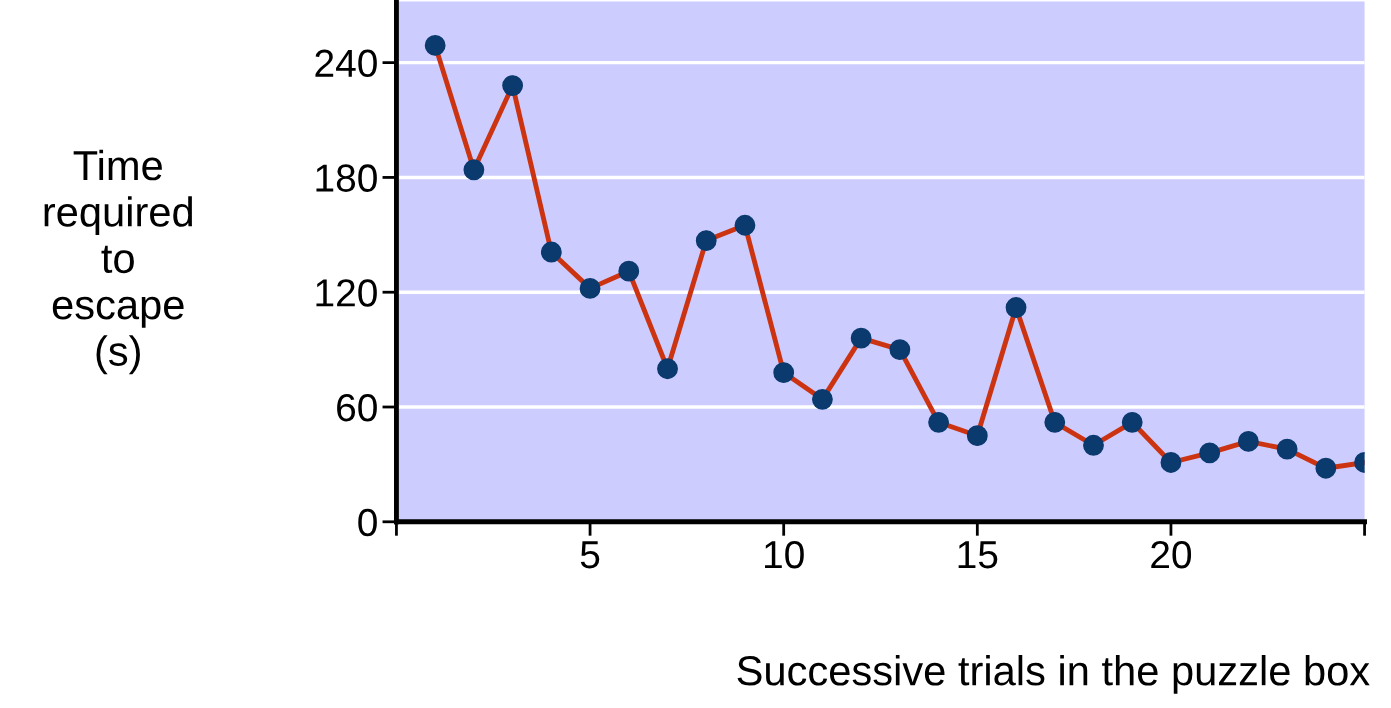  What do you see at coordinates (346, 293) in the screenshot?
I see `y-tick-label: 120` at bounding box center [346, 293].